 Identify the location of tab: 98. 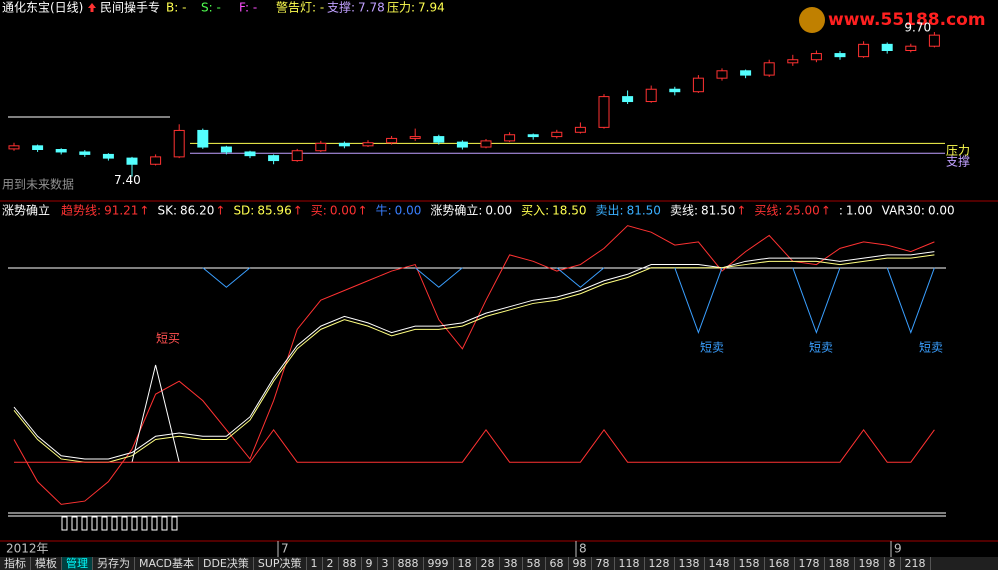
(580, 563).